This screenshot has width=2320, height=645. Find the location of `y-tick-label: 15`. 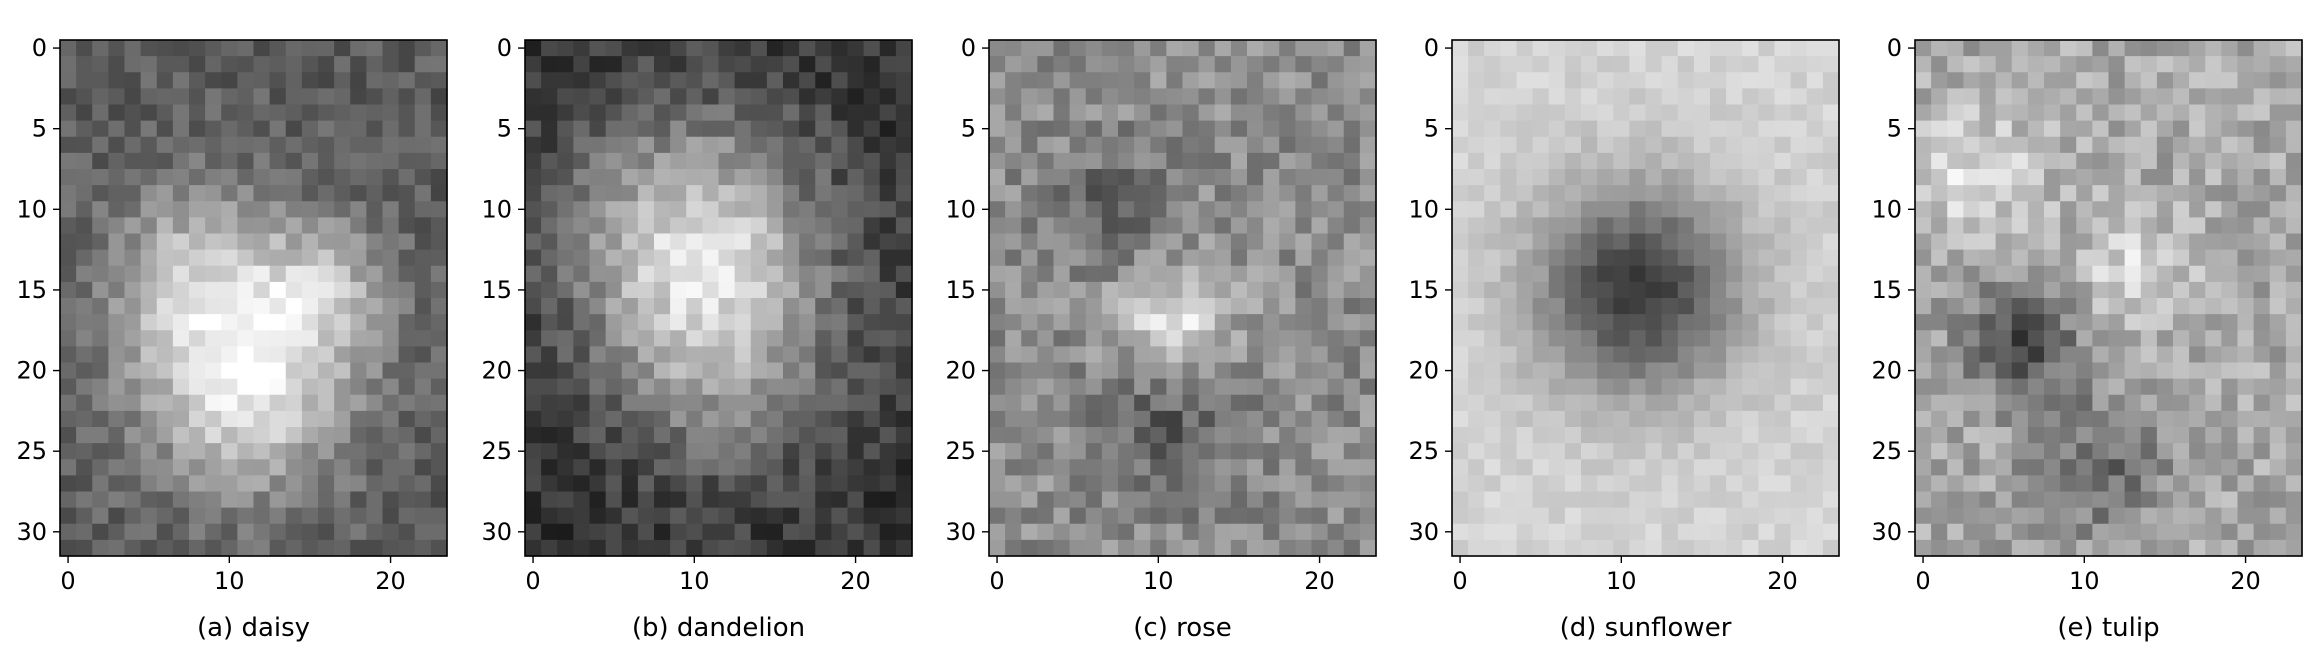

y-tick-label: 15 is located at coordinates (960, 290).